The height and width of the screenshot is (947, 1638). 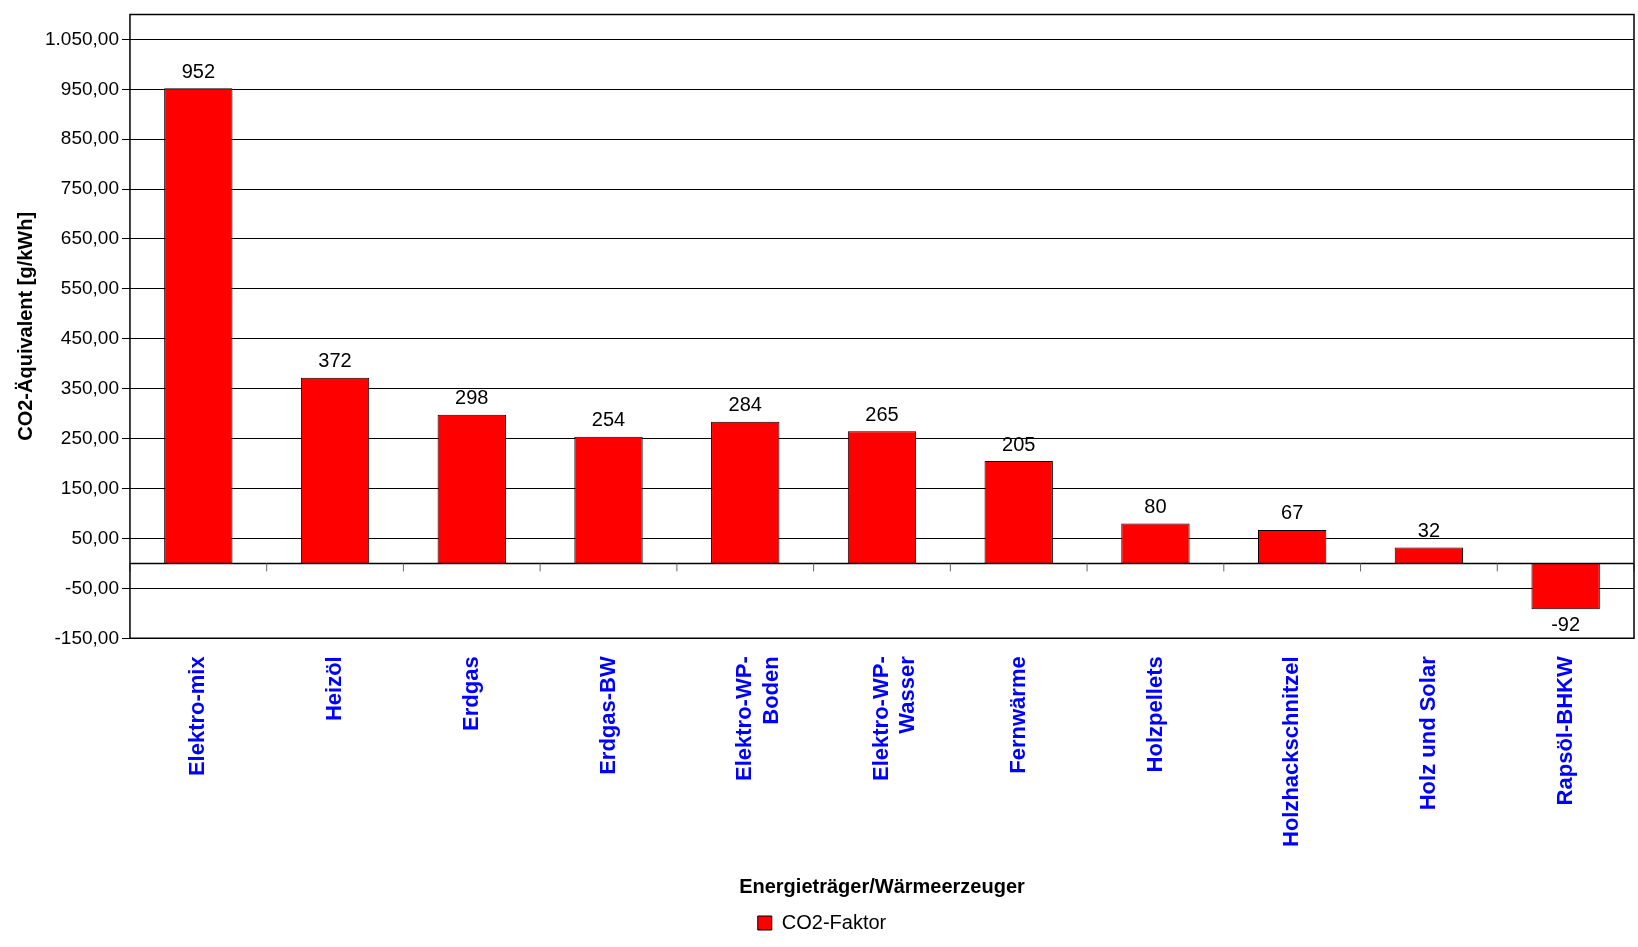 I want to click on y-tick-label: 650,00, so click(x=89, y=238).